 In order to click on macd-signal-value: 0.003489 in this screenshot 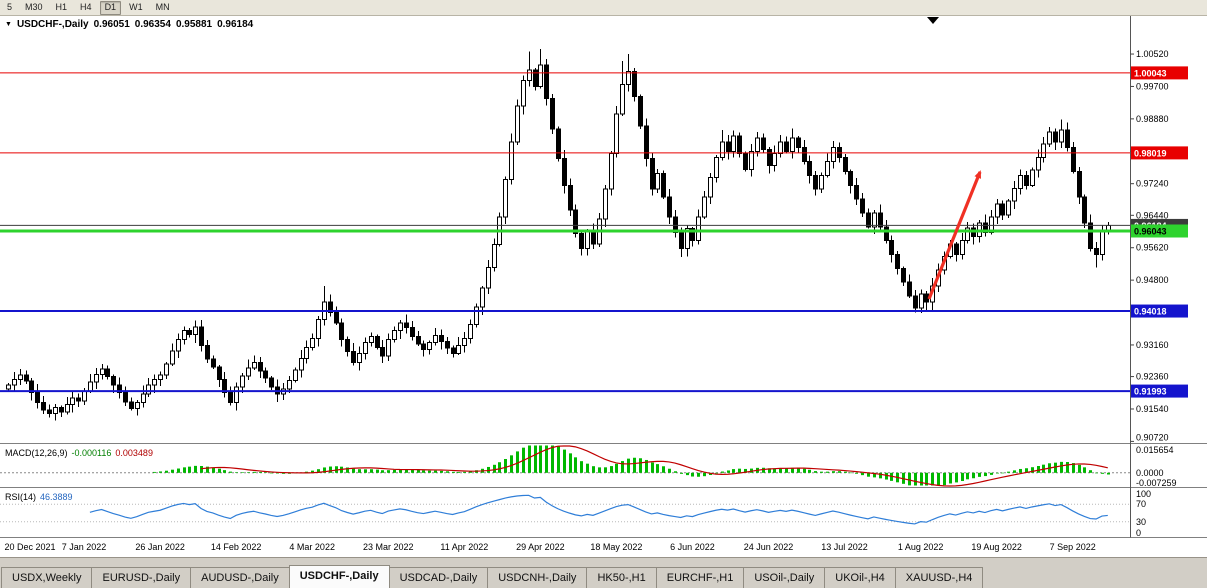, I will do `click(134, 453)`.